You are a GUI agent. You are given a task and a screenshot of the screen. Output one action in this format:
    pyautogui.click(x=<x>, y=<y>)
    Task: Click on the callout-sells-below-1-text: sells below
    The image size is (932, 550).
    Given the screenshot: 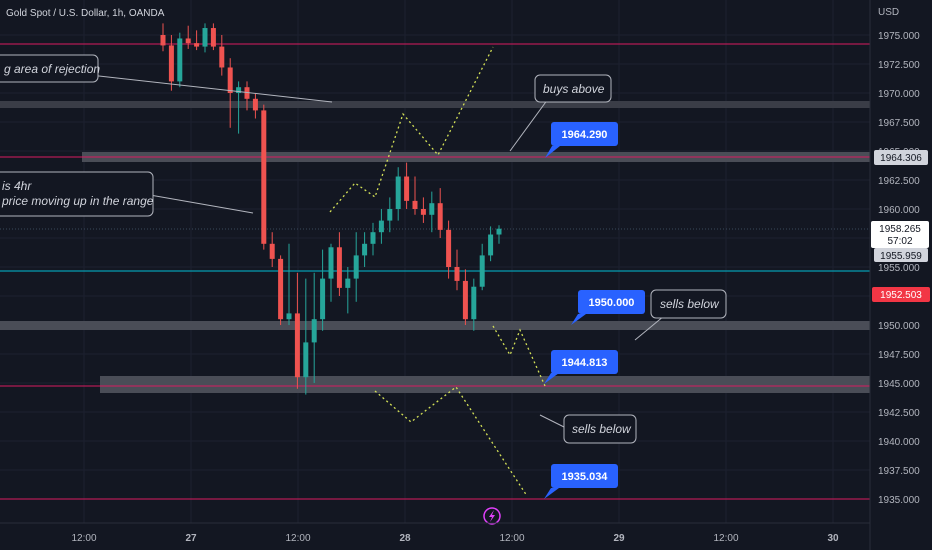 What is the action you would take?
    pyautogui.click(x=690, y=304)
    